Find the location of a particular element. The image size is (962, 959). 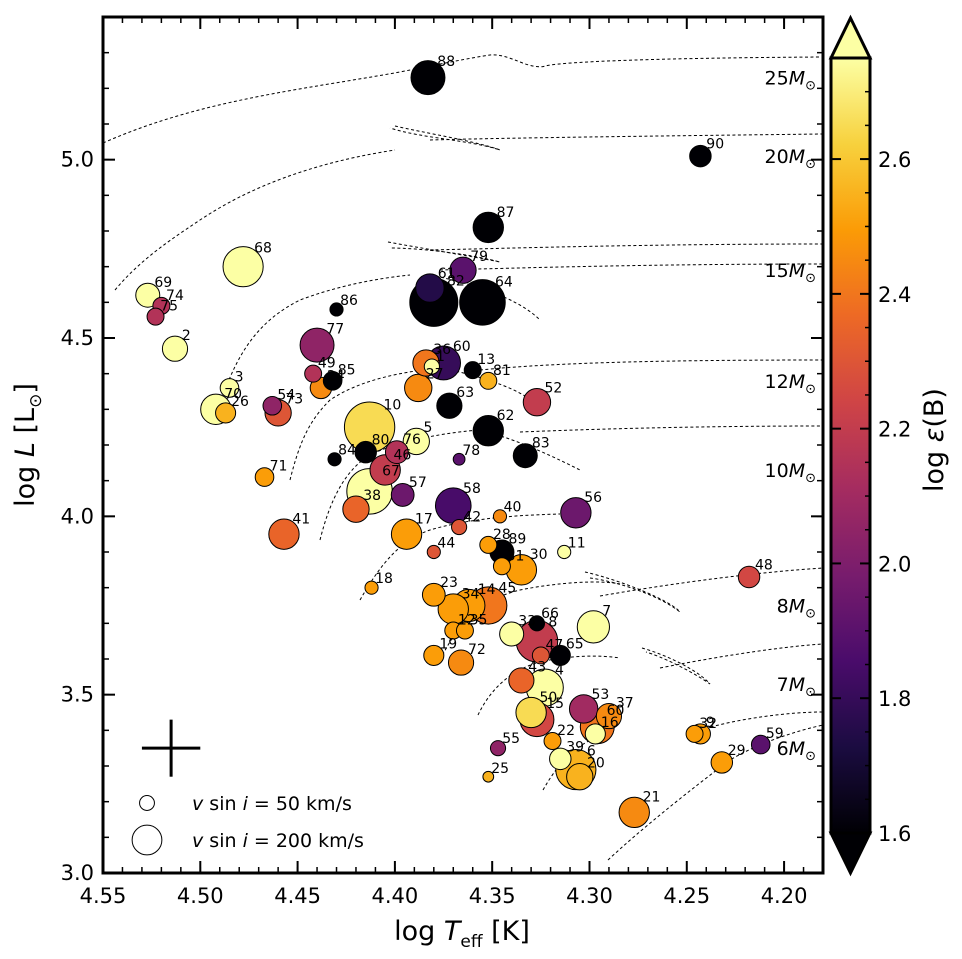

track-mass-label: 25M⊙ is located at coordinates (791, 81).